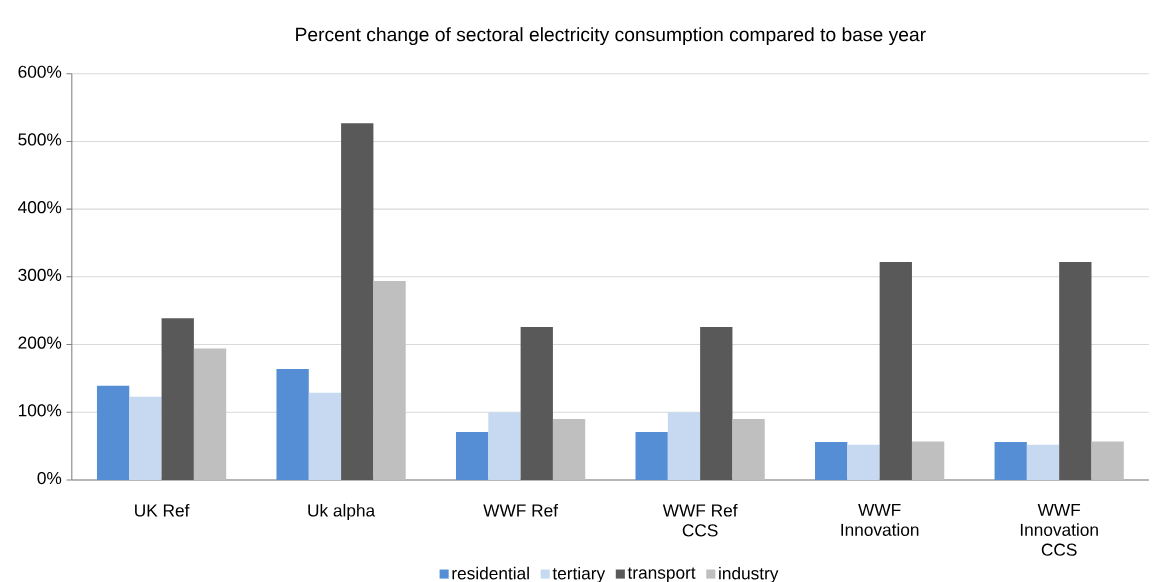  I want to click on y-tick-label: 500%, so click(40, 139).